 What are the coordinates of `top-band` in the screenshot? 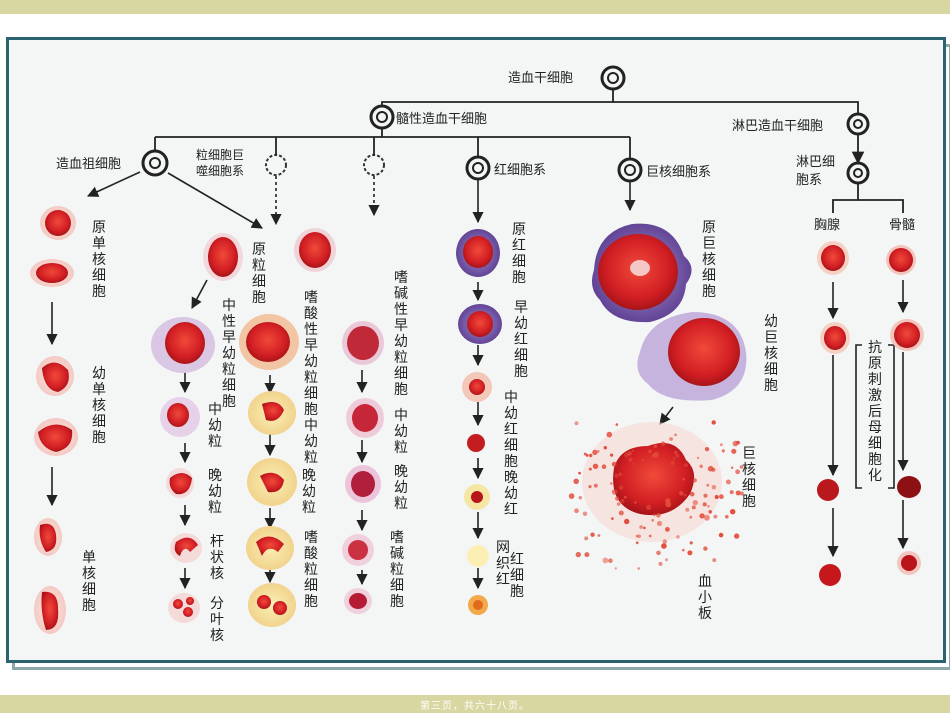 It's located at (475, 7).